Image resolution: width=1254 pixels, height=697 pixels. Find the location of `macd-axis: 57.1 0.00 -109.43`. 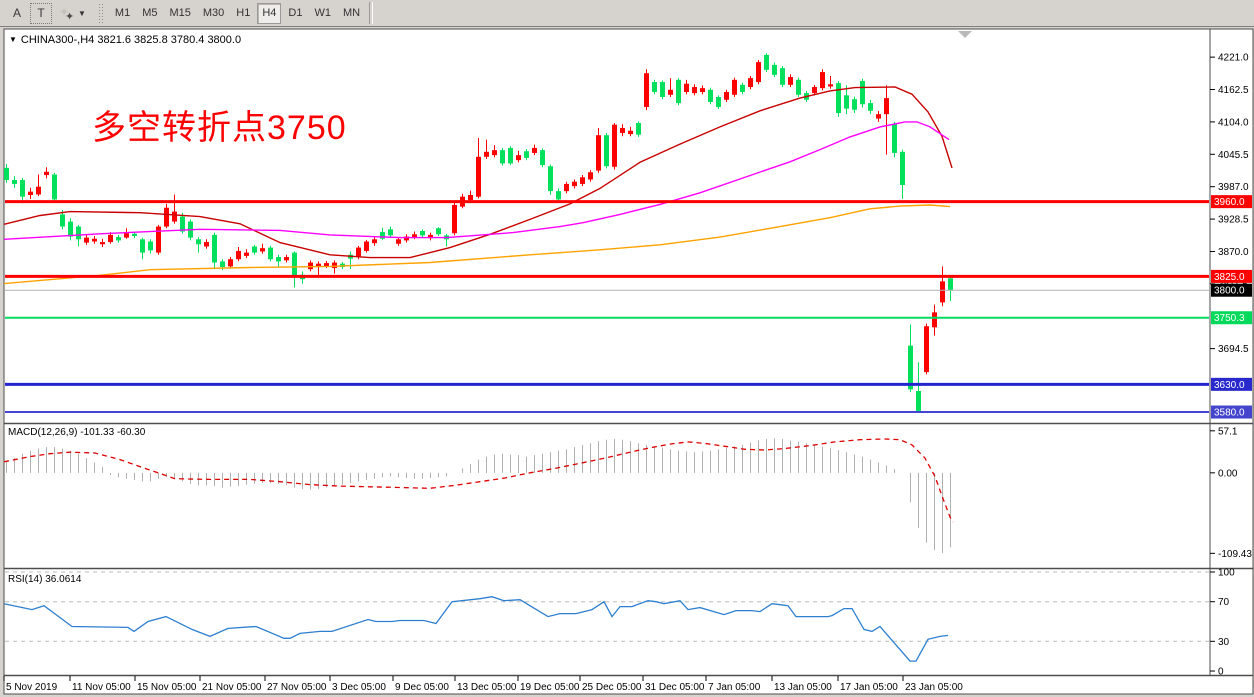

macd-axis: 57.1 0.00 -109.43 is located at coordinates (1231, 493).